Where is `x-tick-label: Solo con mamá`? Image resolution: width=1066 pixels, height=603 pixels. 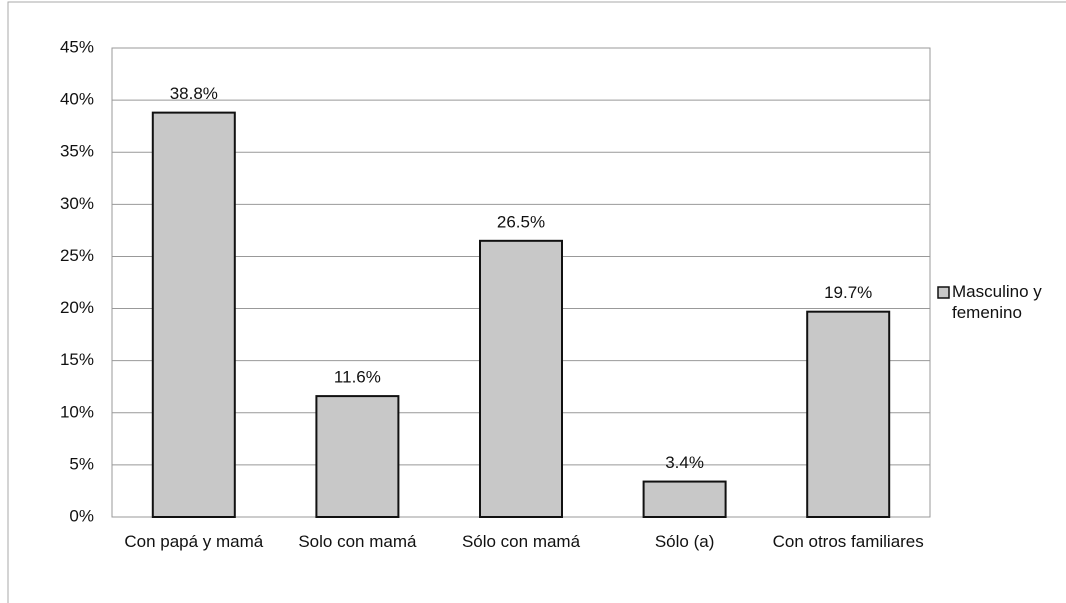
x-tick-label: Solo con mamá is located at coordinates (357, 541).